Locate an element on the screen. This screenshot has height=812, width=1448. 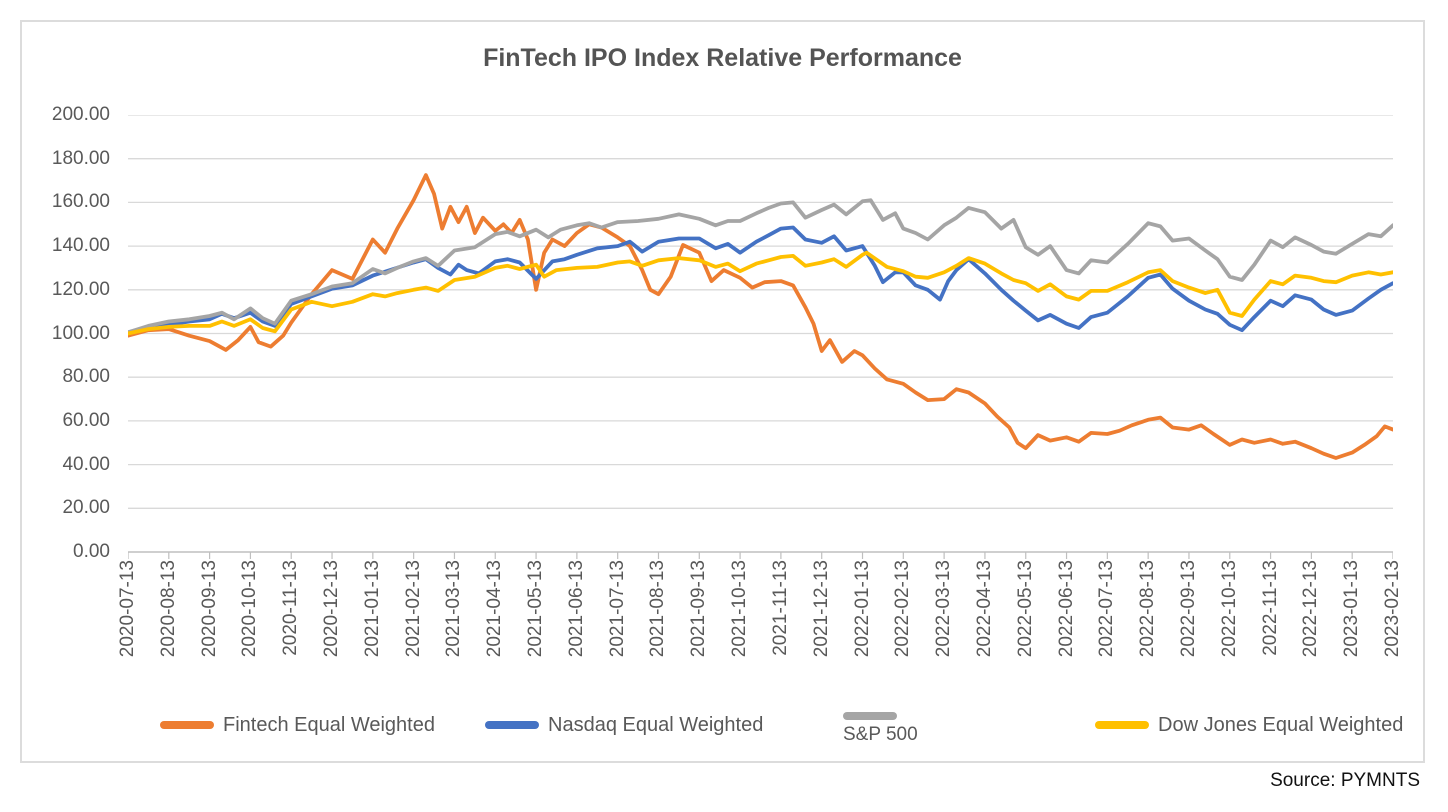
y-tick-label: 160.00 is located at coordinates (80, 202).